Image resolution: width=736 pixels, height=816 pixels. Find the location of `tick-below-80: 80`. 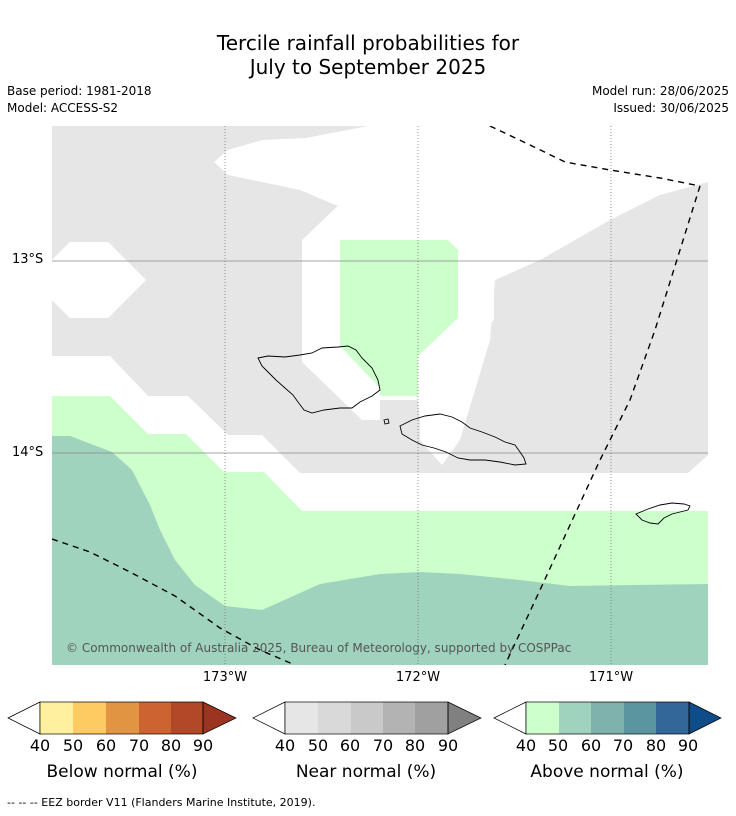

tick-below-80: 80 is located at coordinates (171, 745).